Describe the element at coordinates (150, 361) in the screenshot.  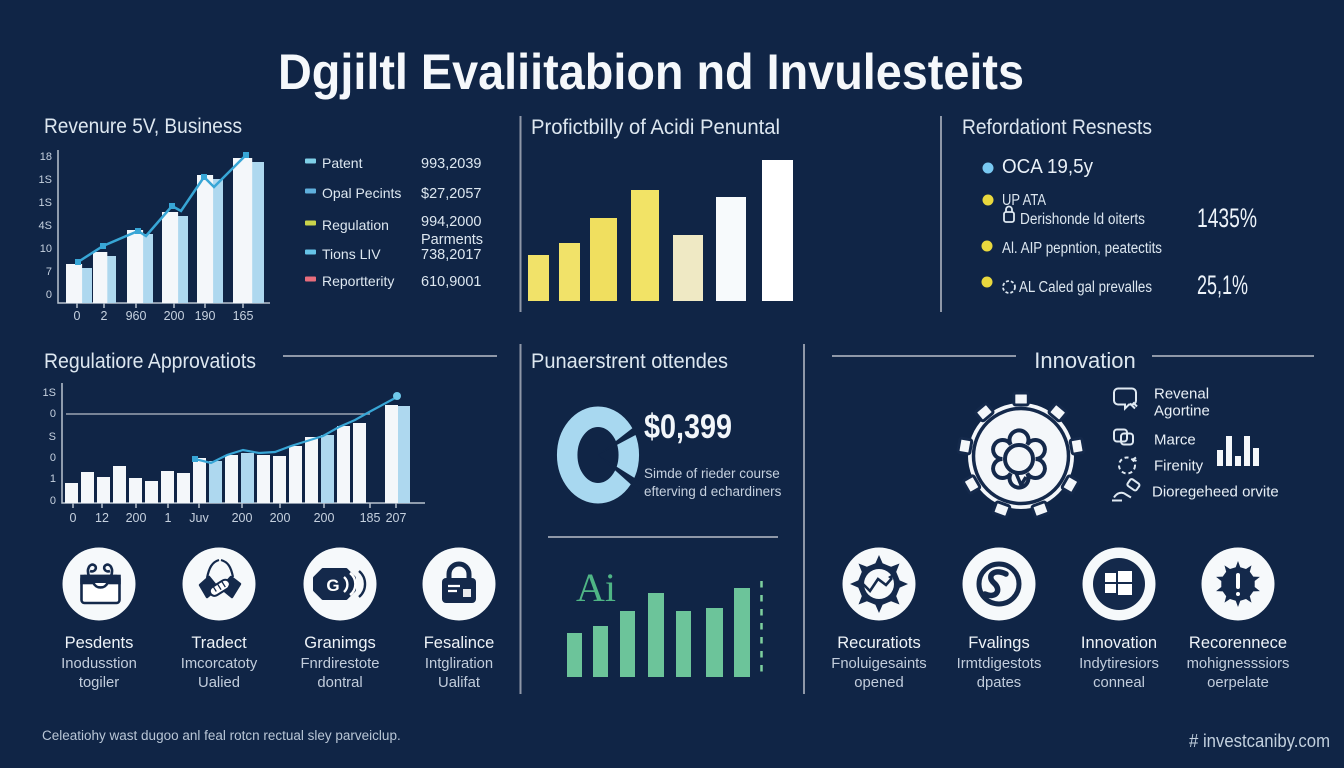
I see `svg-text: Regulatiore Approvatiots` at that location.